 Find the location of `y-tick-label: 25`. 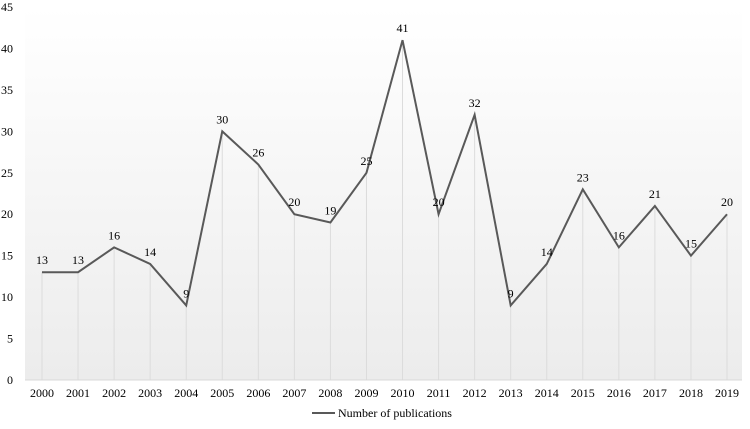

y-tick-label: 25 is located at coordinates (7, 173).